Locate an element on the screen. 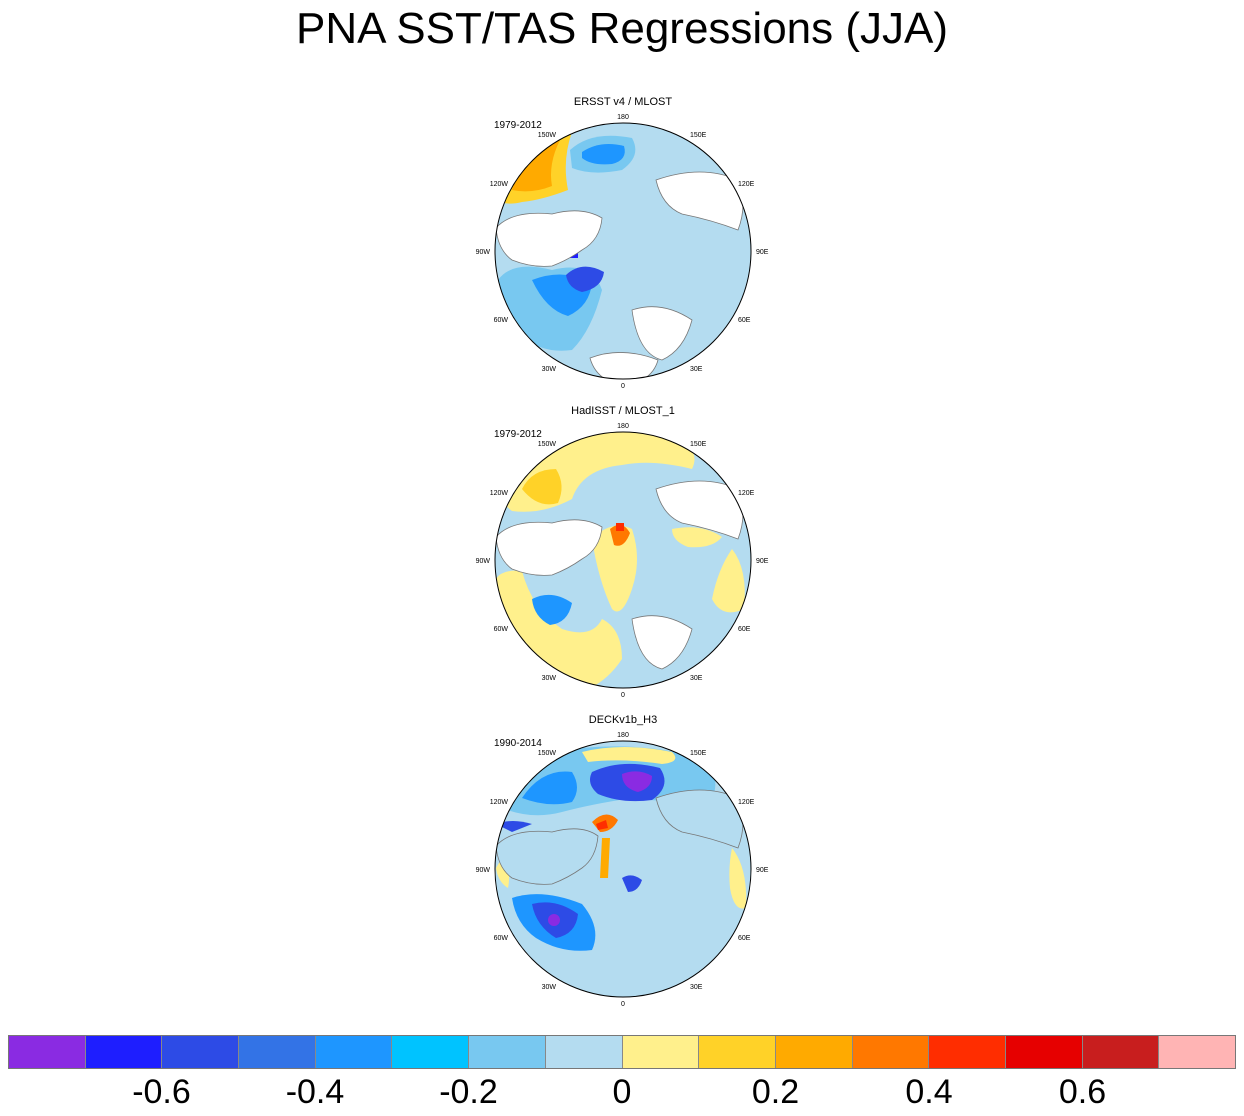 This screenshot has width=1244, height=1116. panel-title: HadISST / MLOST_1 is located at coordinates (623, 411).